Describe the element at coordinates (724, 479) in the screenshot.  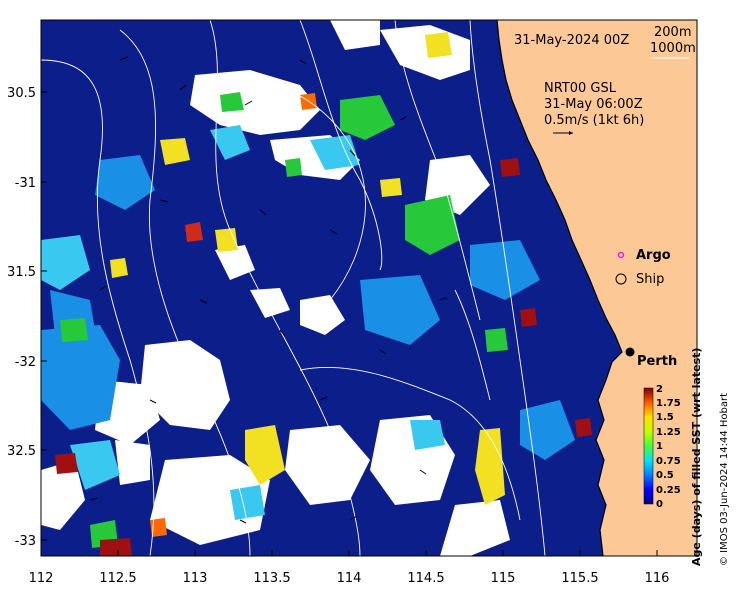
I see `credit-text: © IMOS 03-Jun-2024 14:44 Hobart` at that location.